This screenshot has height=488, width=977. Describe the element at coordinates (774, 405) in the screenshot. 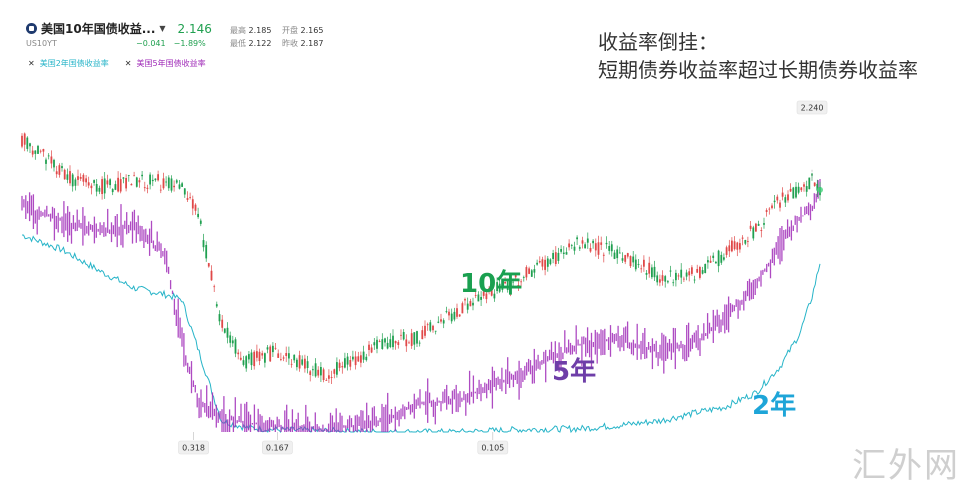

I see `series-label: 2年` at that location.